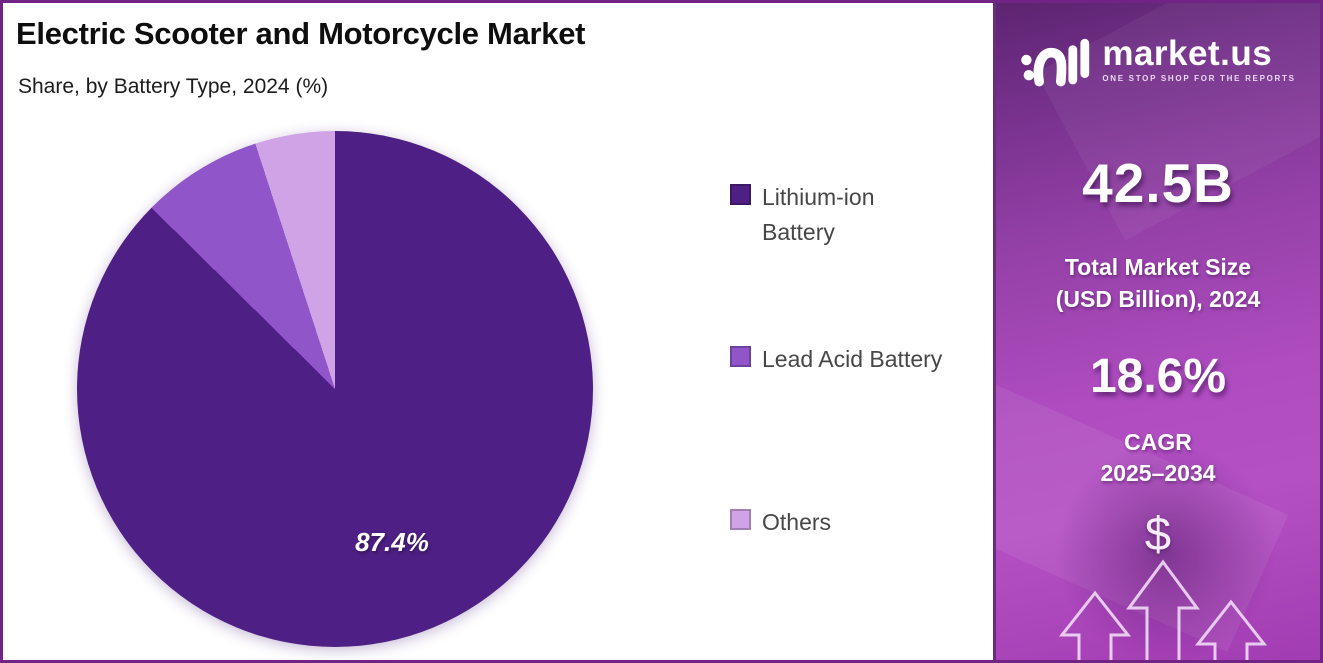 The width and height of the screenshot is (1323, 663). What do you see at coordinates (1158, 376) in the screenshot?
I see `cagr-value: 18.6%` at bounding box center [1158, 376].